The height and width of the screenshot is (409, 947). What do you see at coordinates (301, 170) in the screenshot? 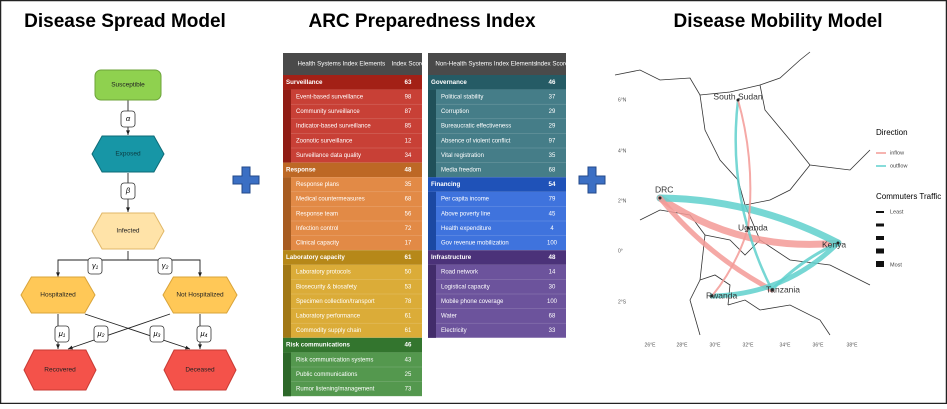
I see `group-name: Response` at bounding box center [301, 170].